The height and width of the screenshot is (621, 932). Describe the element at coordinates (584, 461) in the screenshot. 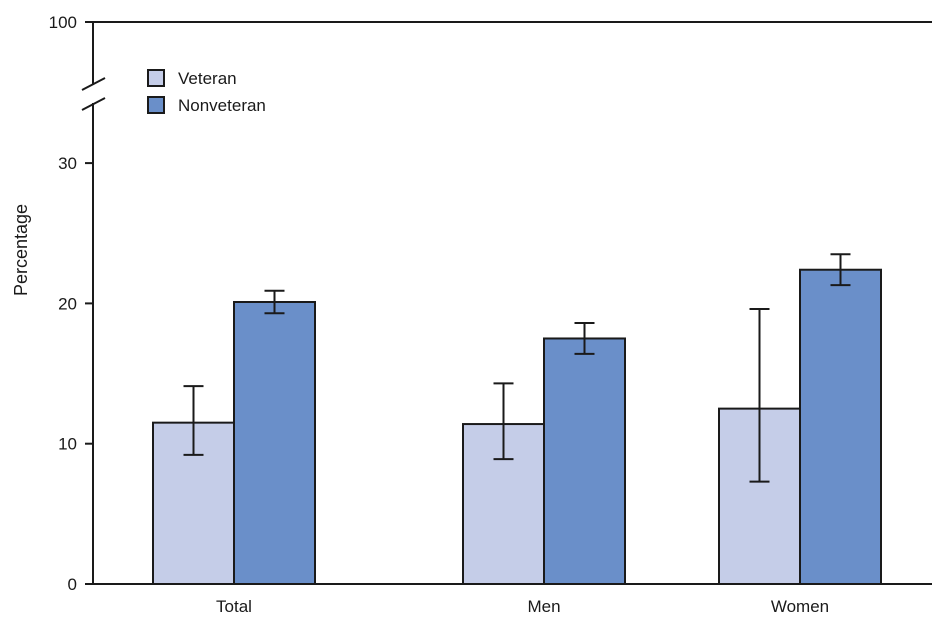

I see `bar-nonveteran-men` at that location.